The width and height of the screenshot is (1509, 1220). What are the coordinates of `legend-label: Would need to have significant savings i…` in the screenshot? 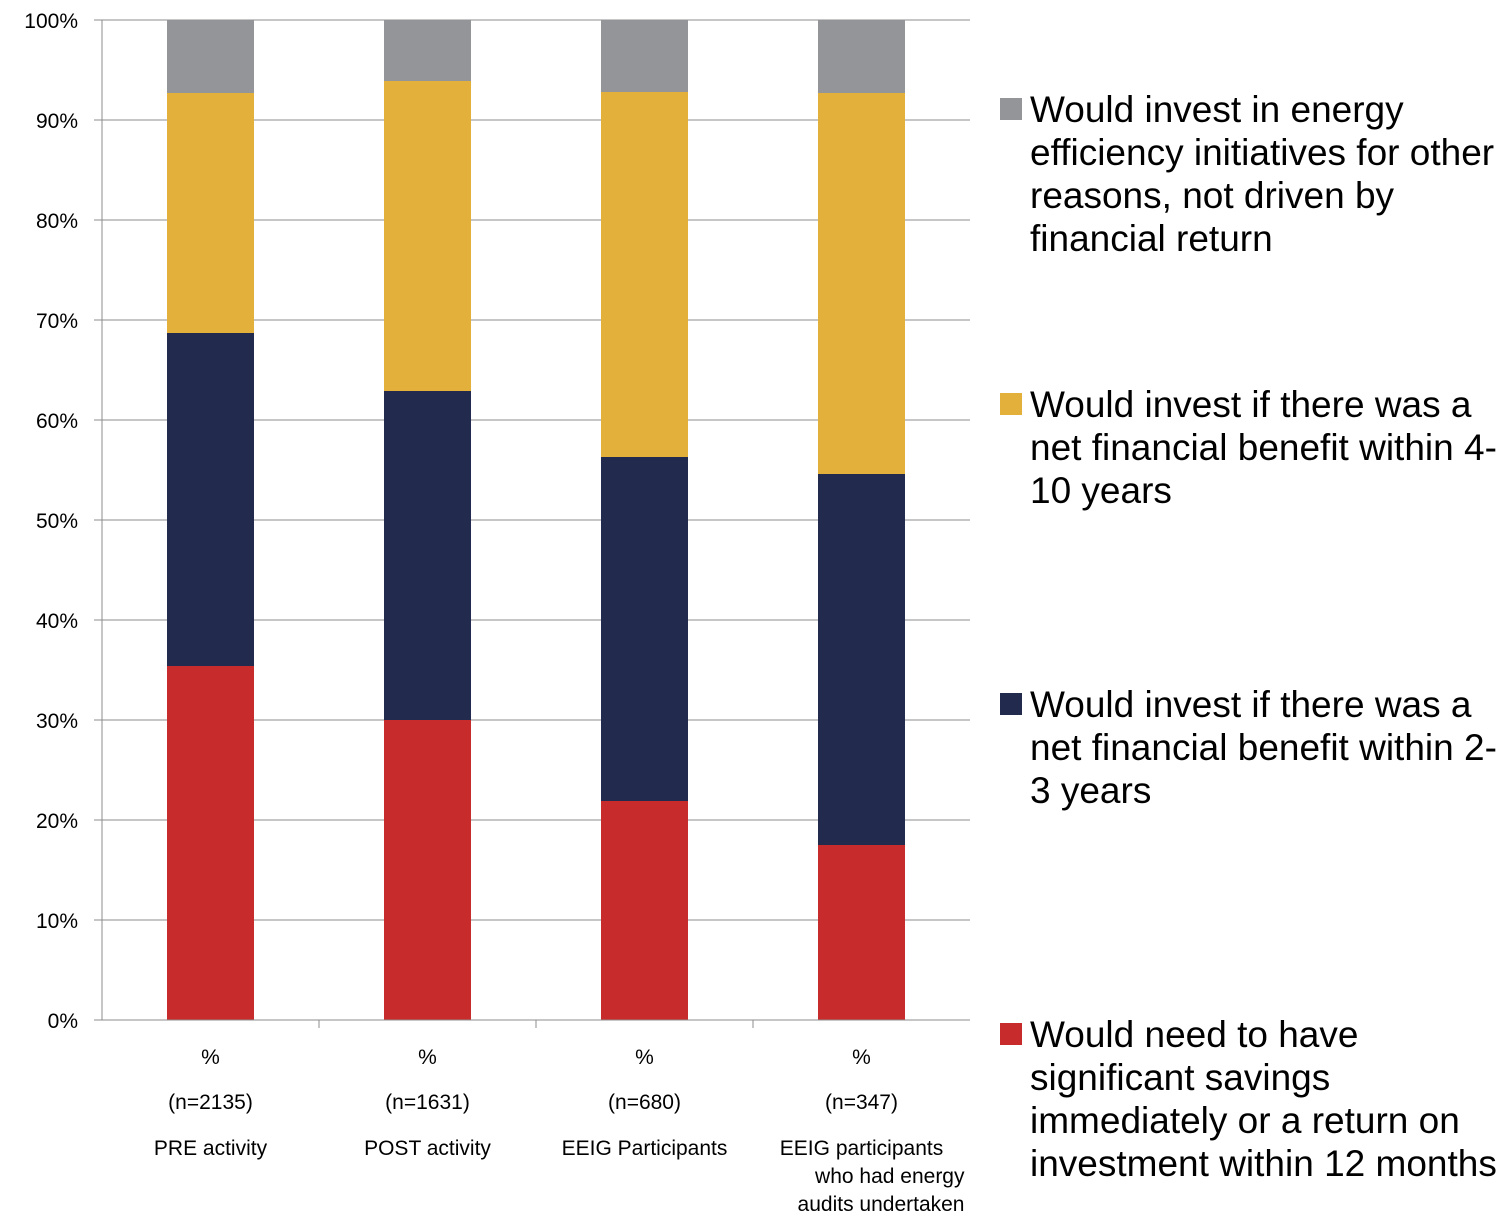 It's located at (1263, 1099).